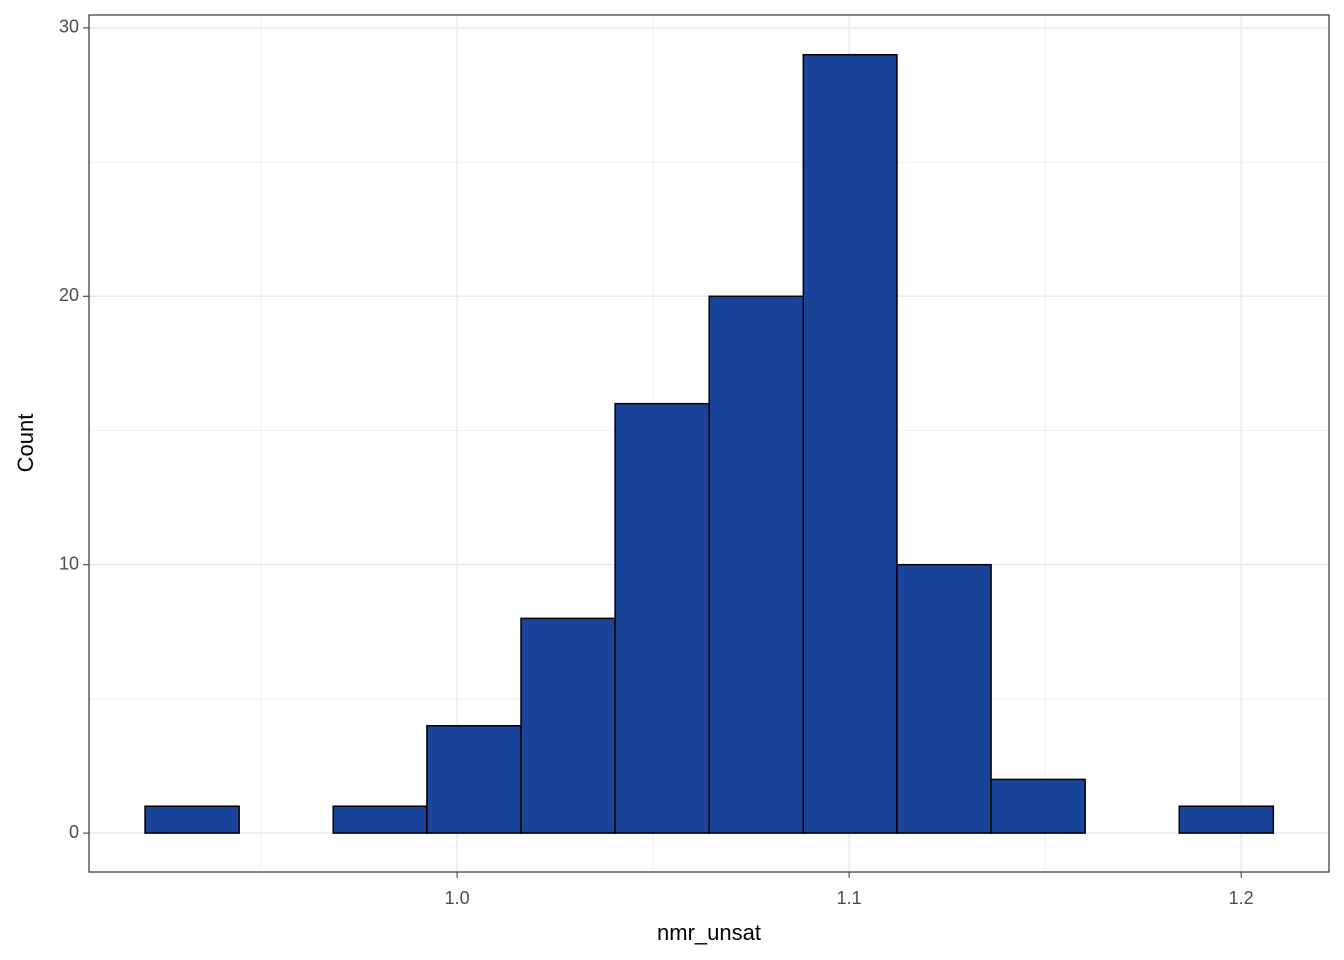 This screenshot has height=960, width=1344. Describe the element at coordinates (69, 27) in the screenshot. I see `y-tick-label: 30` at that location.